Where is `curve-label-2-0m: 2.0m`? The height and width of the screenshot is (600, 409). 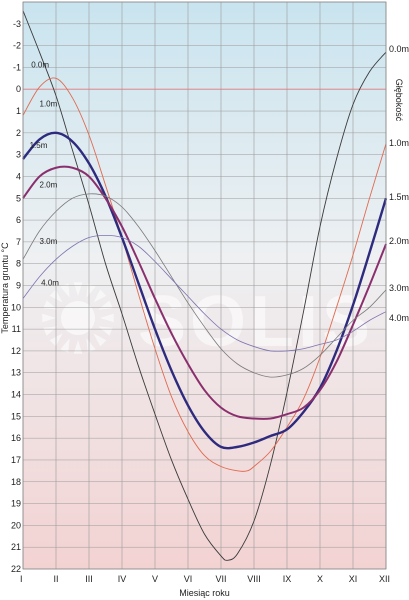 curve-label-2-0m: 2.0m is located at coordinates (49, 184).